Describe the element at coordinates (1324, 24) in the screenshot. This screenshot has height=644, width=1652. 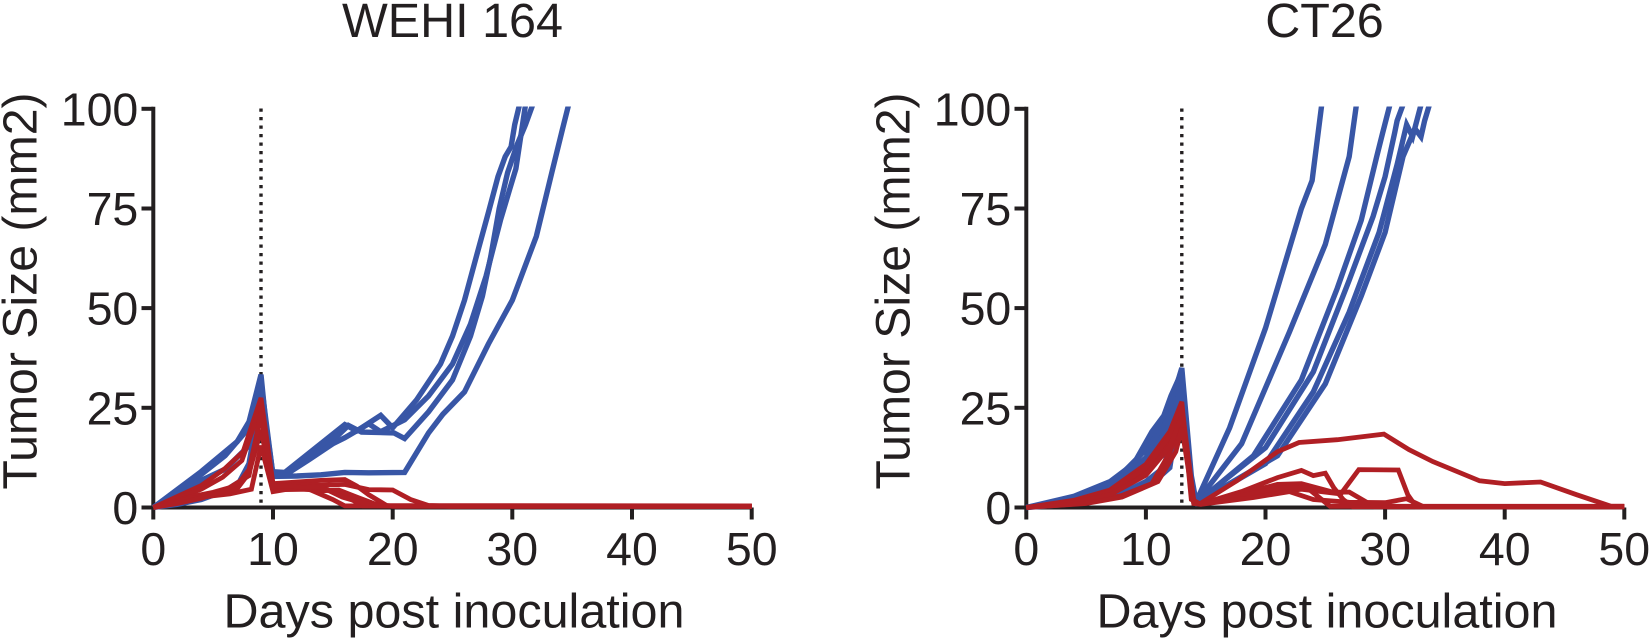
I see `svg-text: CT26` at that location.